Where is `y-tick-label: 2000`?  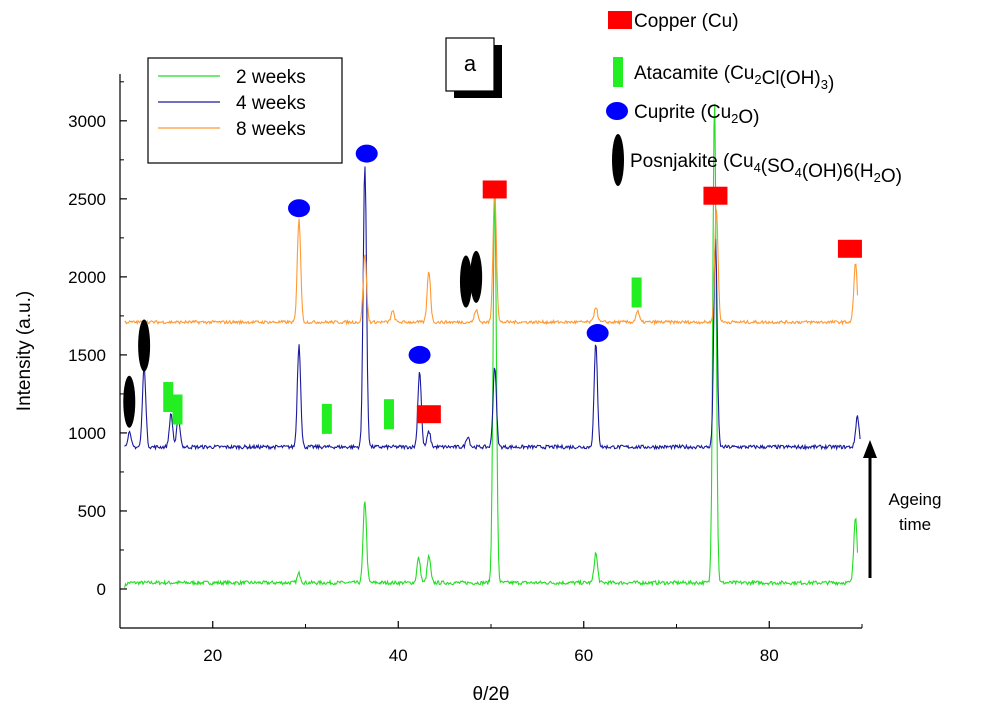 y-tick-label: 2000 is located at coordinates (87, 277).